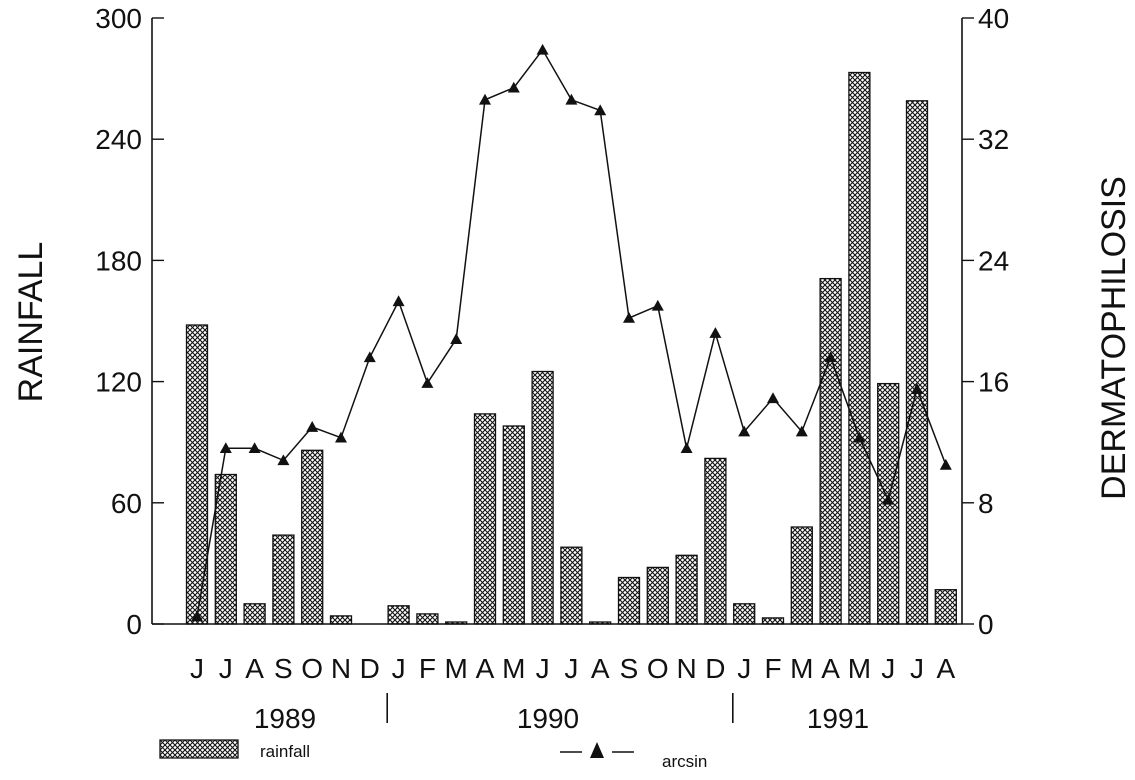 The image size is (1135, 780). Describe the element at coordinates (134, 624) in the screenshot. I see `left-tick-label-0: 0` at that location.